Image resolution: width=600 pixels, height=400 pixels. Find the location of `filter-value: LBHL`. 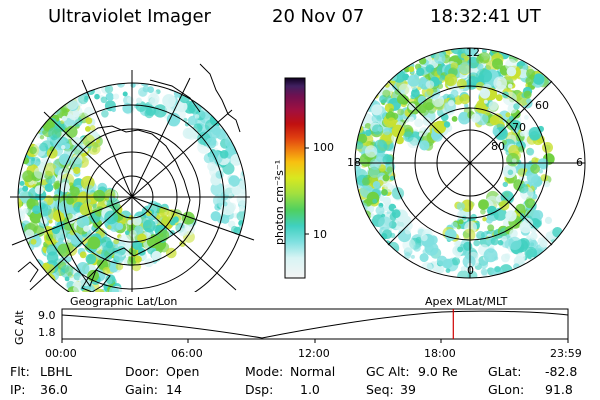

filter-value: LBHL is located at coordinates (56, 371).